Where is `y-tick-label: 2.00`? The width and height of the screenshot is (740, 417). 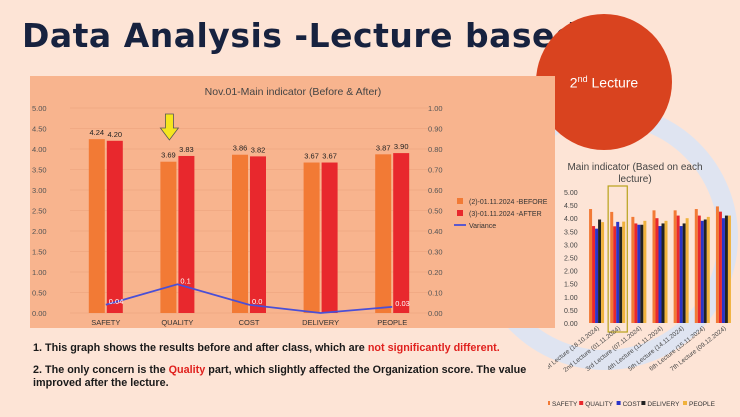
y-tick-label: 2.00 is located at coordinates (39, 231).